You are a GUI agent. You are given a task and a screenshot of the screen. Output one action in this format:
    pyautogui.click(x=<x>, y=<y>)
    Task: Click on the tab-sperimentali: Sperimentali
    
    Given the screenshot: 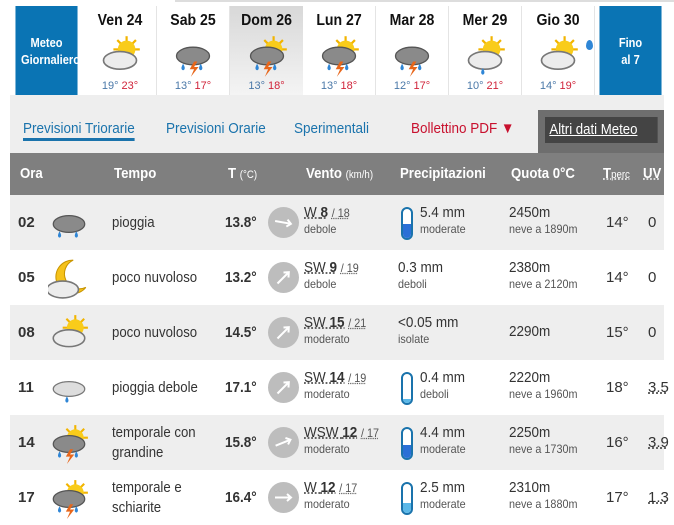 What is the action you would take?
    pyautogui.click(x=331, y=128)
    